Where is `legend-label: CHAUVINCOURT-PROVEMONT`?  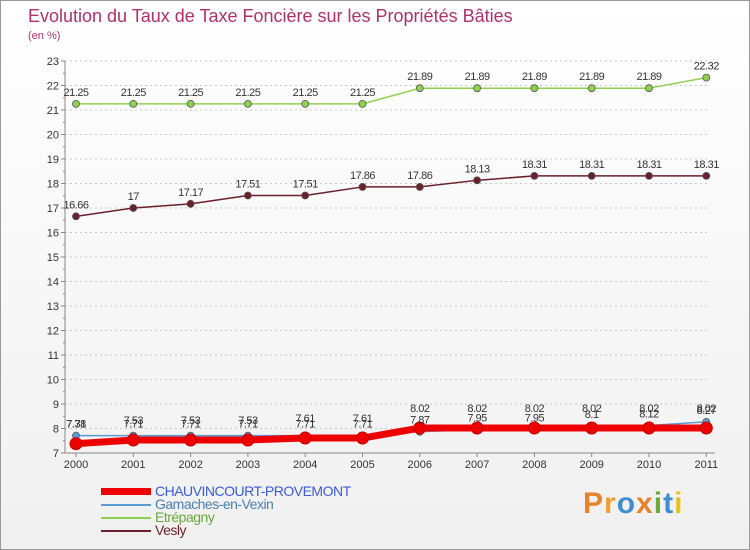 legend-label: CHAUVINCOURT-PROVEMONT is located at coordinates (253, 491).